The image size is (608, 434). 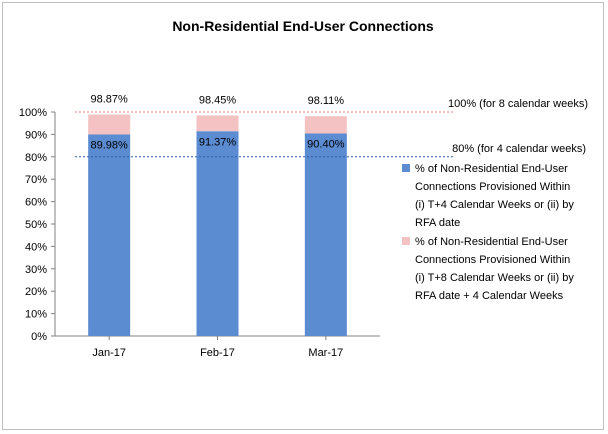 I want to click on data-label-t4: 91.37%, so click(x=218, y=142).